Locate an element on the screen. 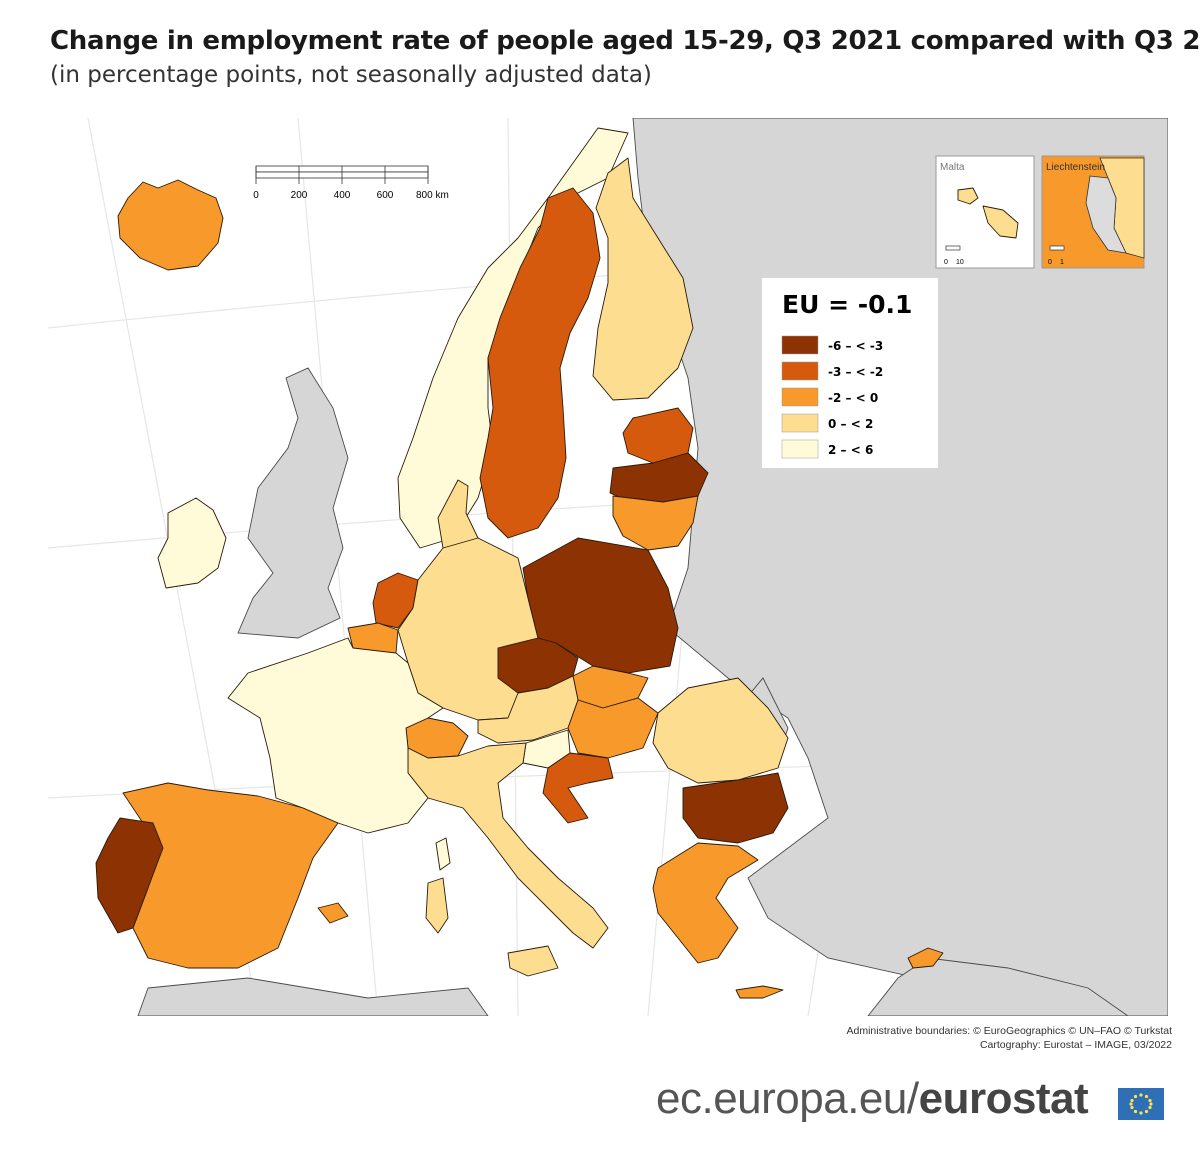 The width and height of the screenshot is (1200, 1153). country-bulgaria is located at coordinates (735, 808).